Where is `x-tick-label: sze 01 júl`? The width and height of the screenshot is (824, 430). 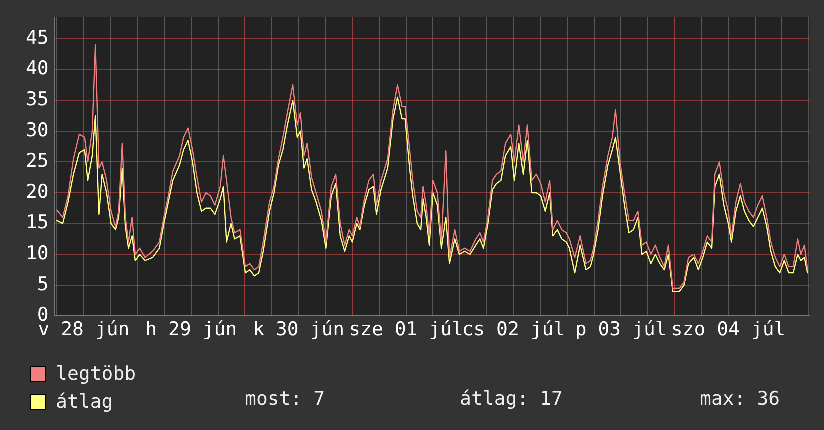 x-tick-label: sze 01 júl is located at coordinates (406, 329).